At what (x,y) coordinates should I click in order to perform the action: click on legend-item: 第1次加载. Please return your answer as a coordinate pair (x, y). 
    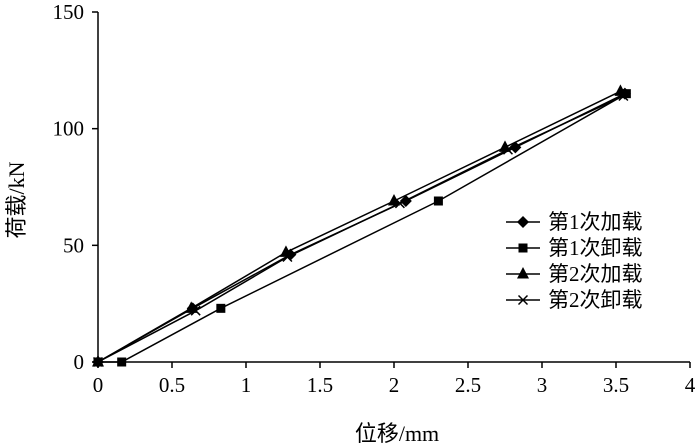
    Looking at the image, I should click on (574, 222).